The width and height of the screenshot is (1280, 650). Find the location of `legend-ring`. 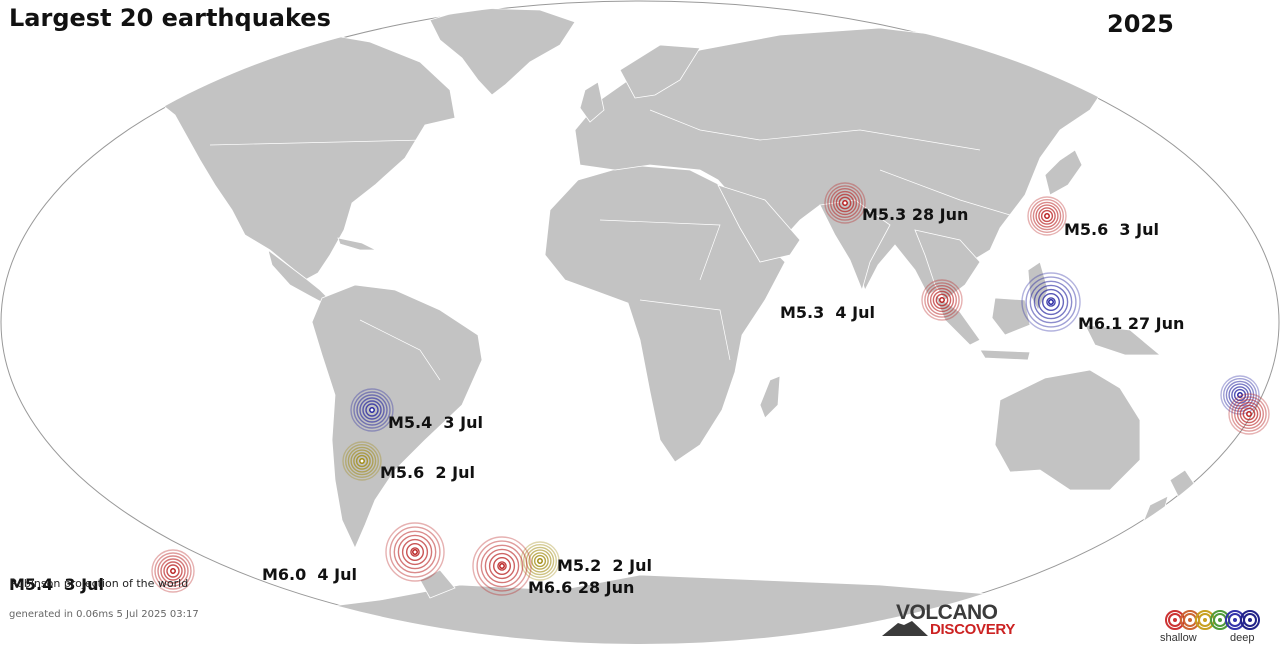

legend-ring is located at coordinates (1250, 620).